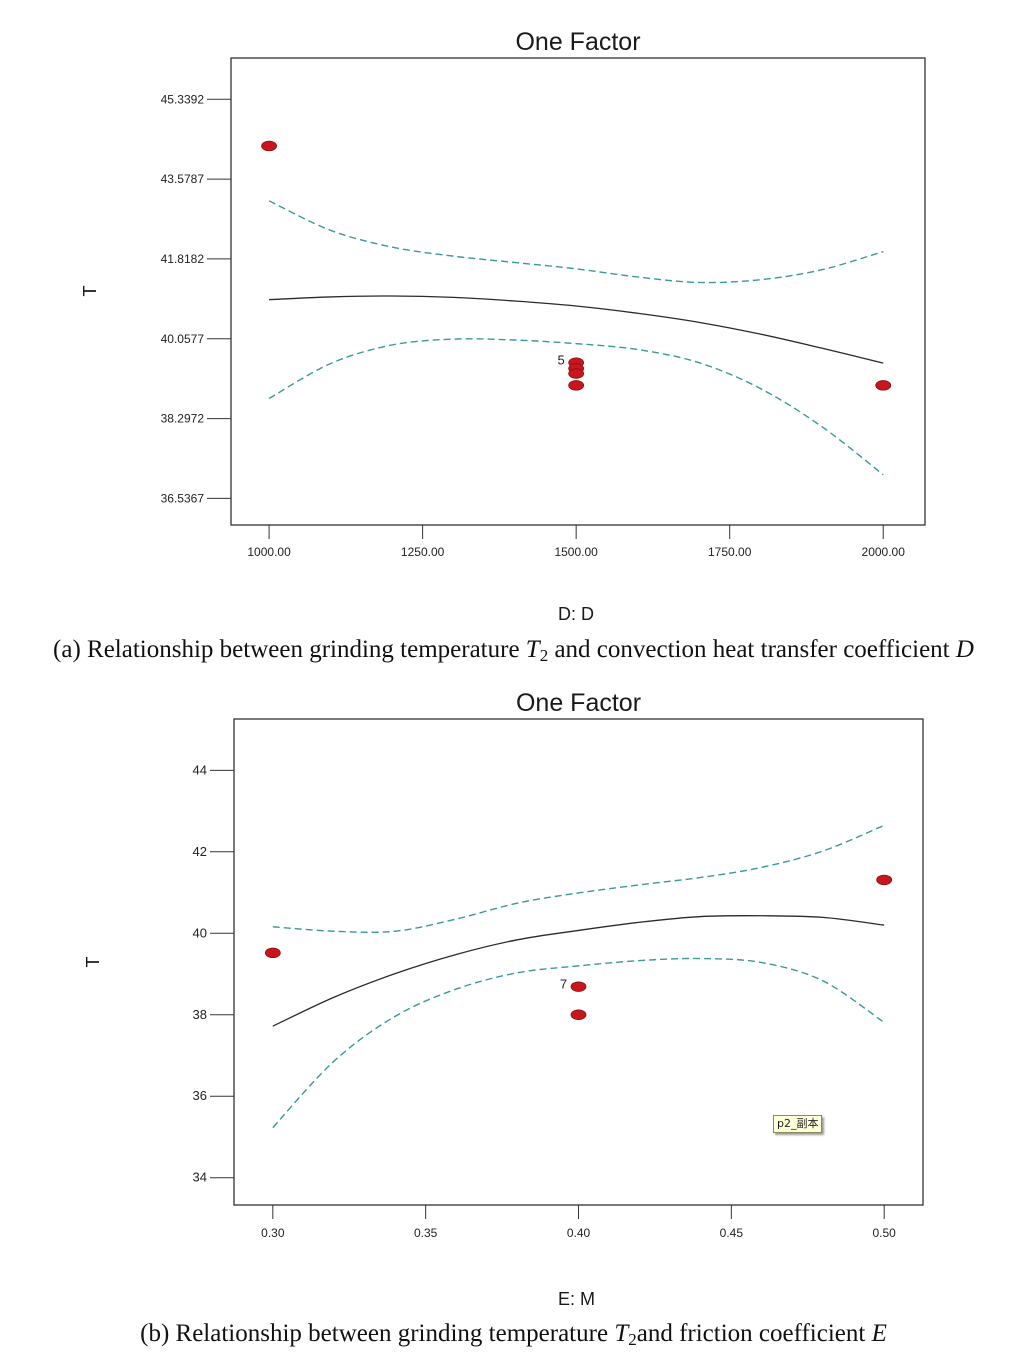  I want to click on x-tick-label: 0.50, so click(884, 1233).